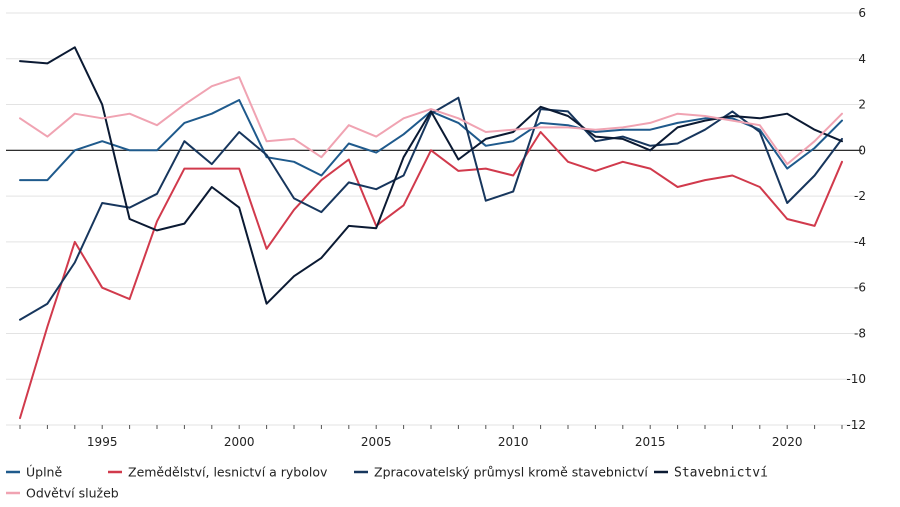 This screenshot has height=507, width=900. What do you see at coordinates (862, 105) in the screenshot?
I see `y-tick-label: 2` at bounding box center [862, 105].